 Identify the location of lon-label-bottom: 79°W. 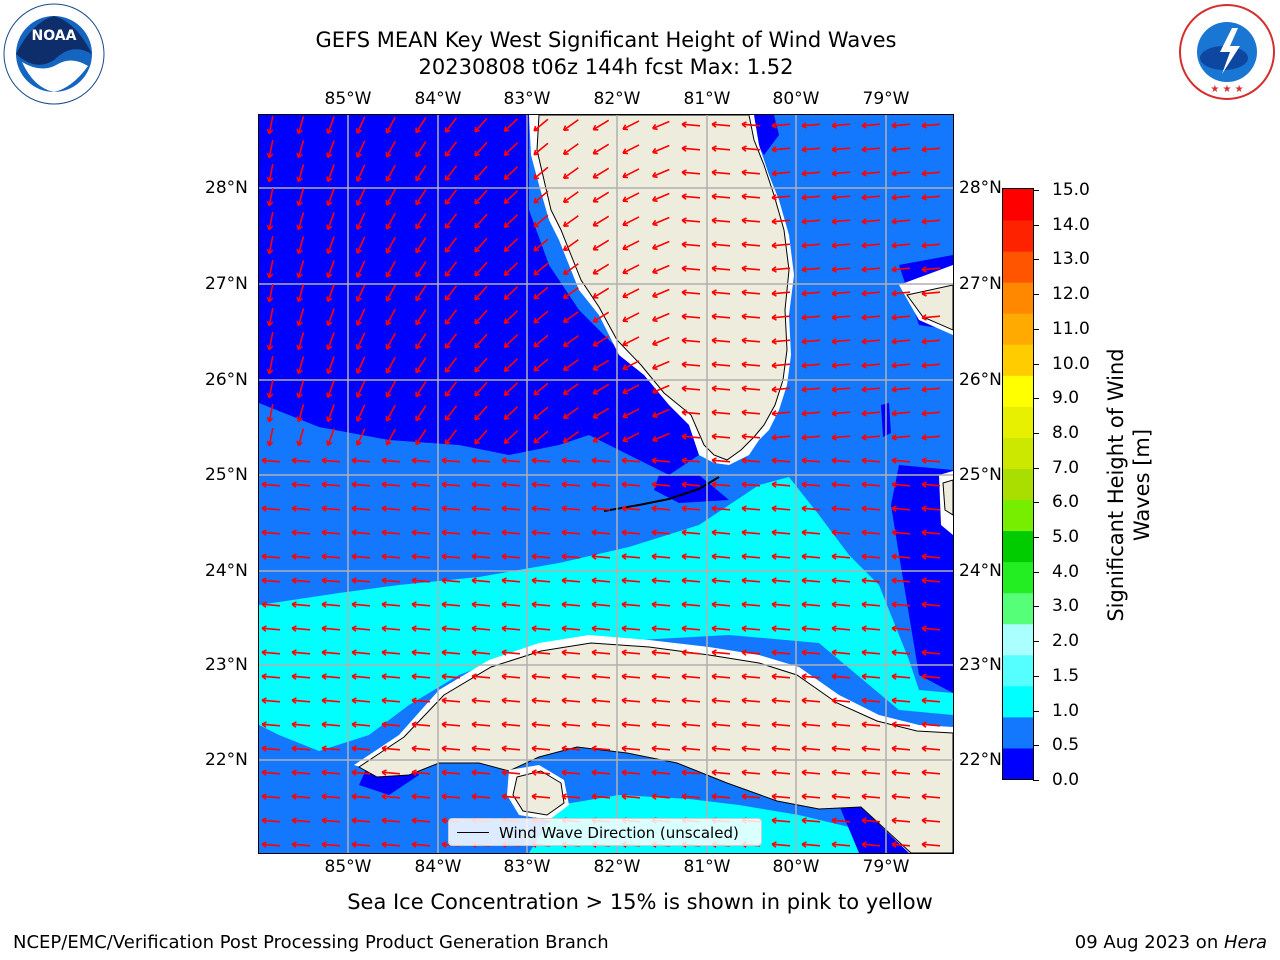
(886, 867).